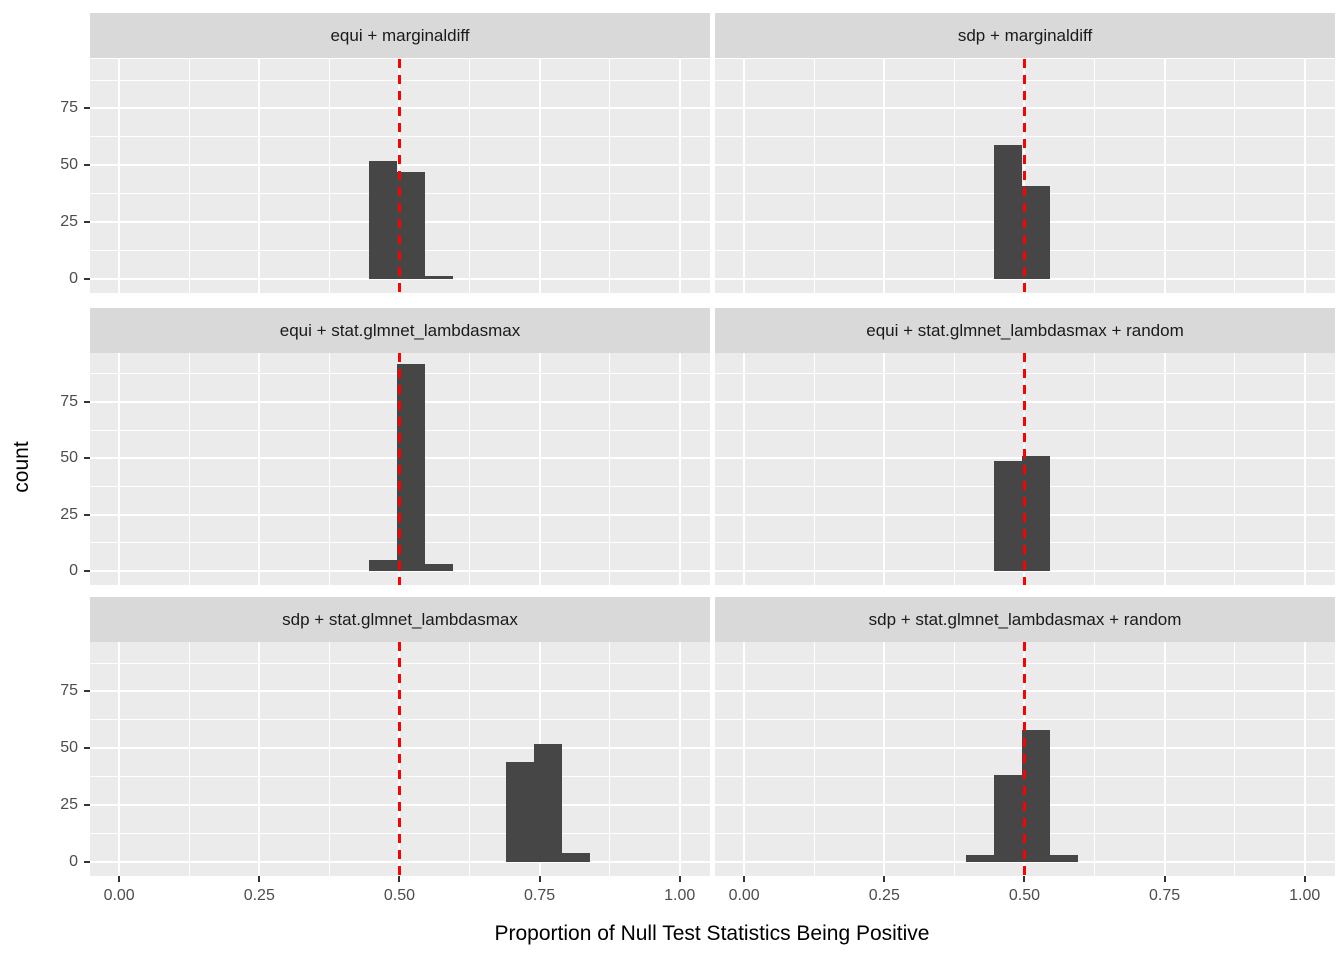 The height and width of the screenshot is (960, 1344). I want to click on facet-panel-equi-marginaldiff, so click(400, 176).